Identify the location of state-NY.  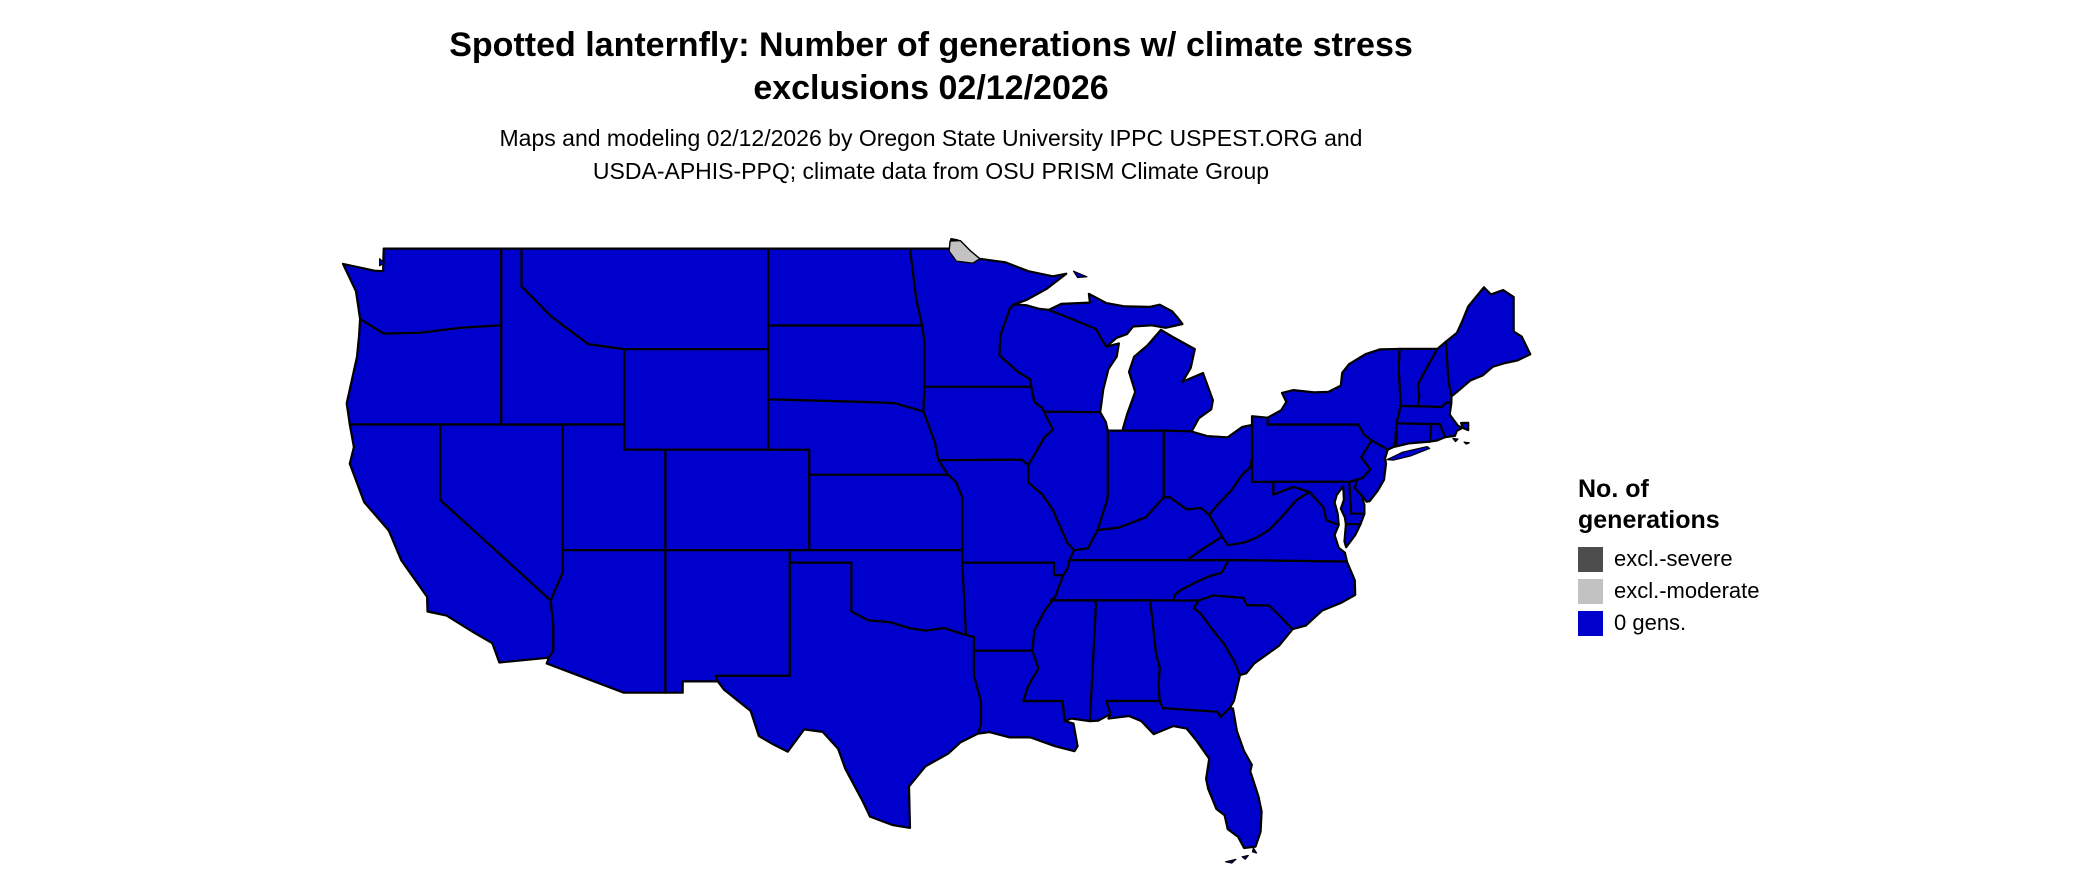
(1334, 399).